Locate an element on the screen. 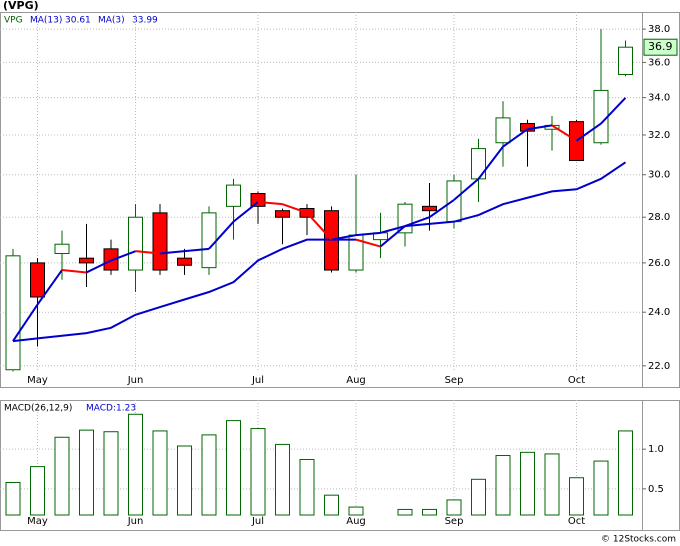 Image resolution: width=680 pixels, height=546 pixels. y-tick-label: 36.0 is located at coordinates (659, 62).